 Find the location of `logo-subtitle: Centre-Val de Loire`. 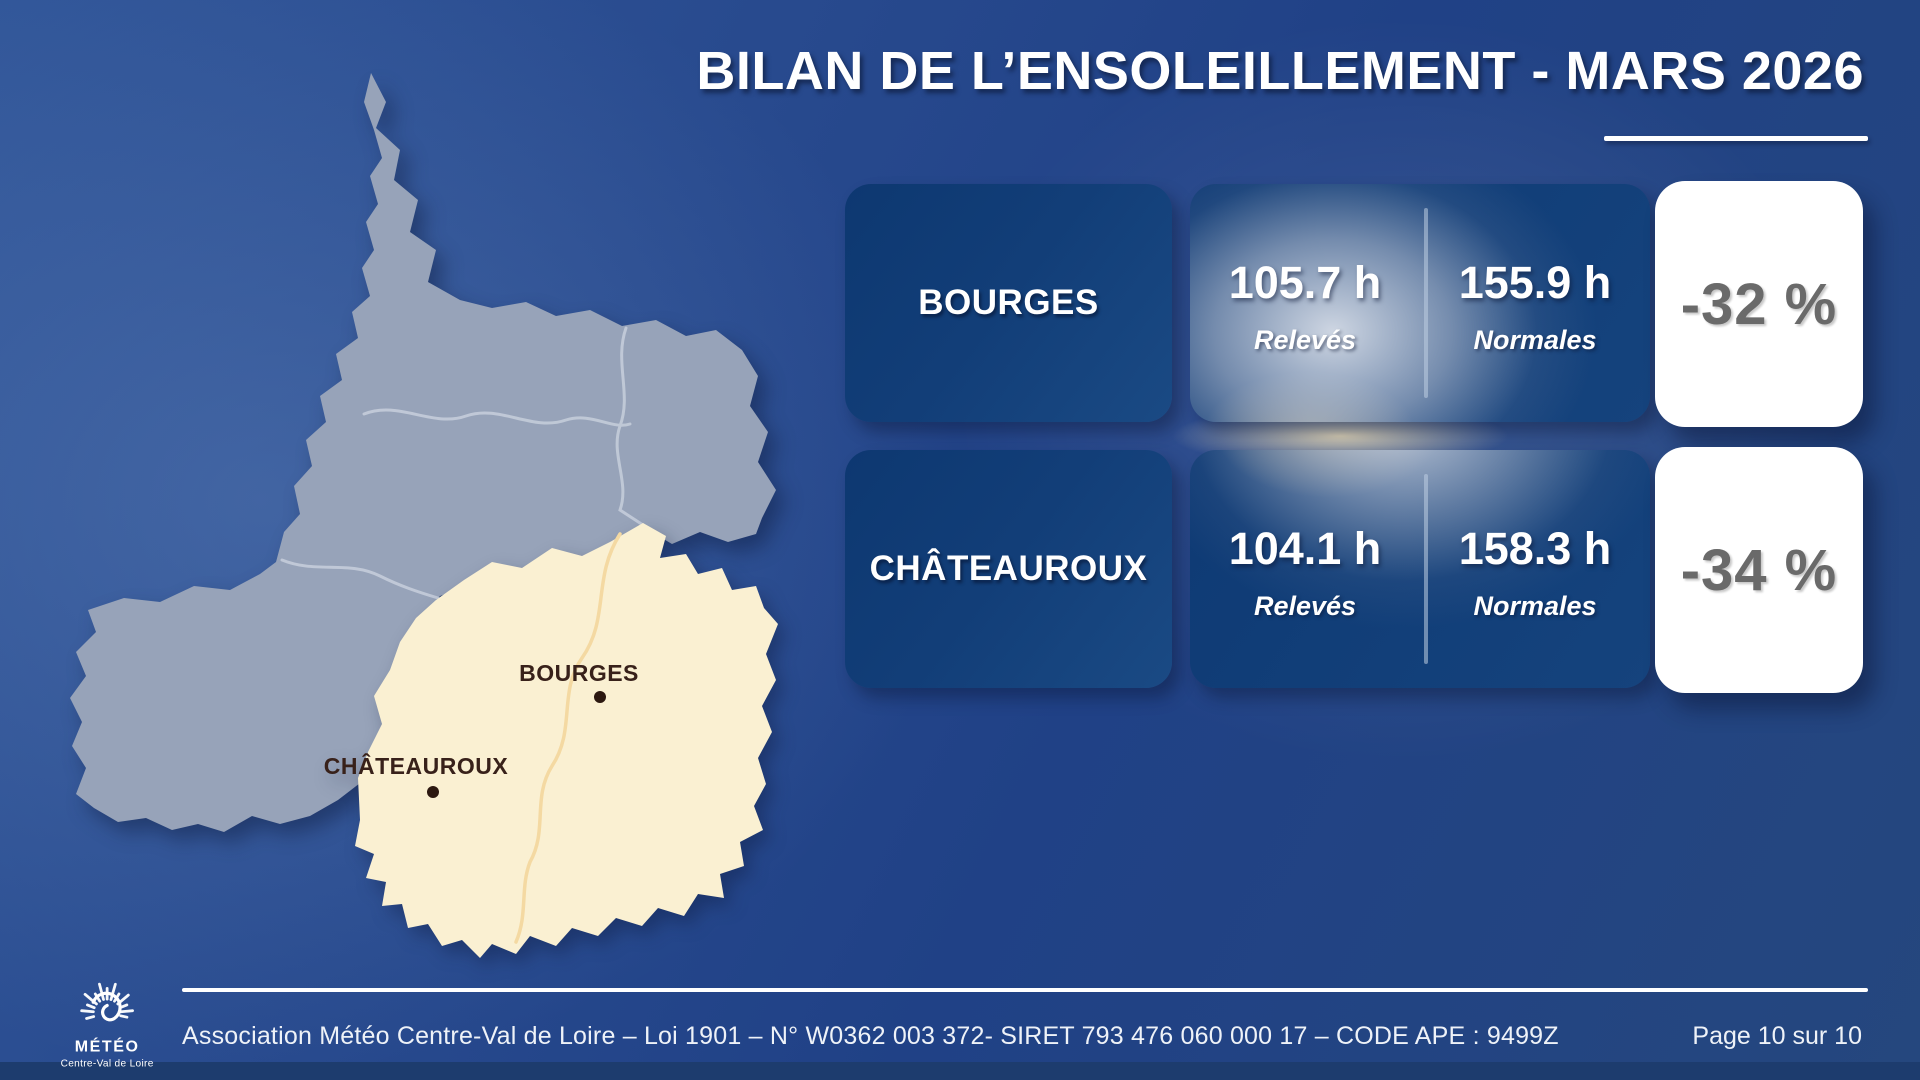

logo-subtitle: Centre-Val de Loire is located at coordinates (107, 1063).